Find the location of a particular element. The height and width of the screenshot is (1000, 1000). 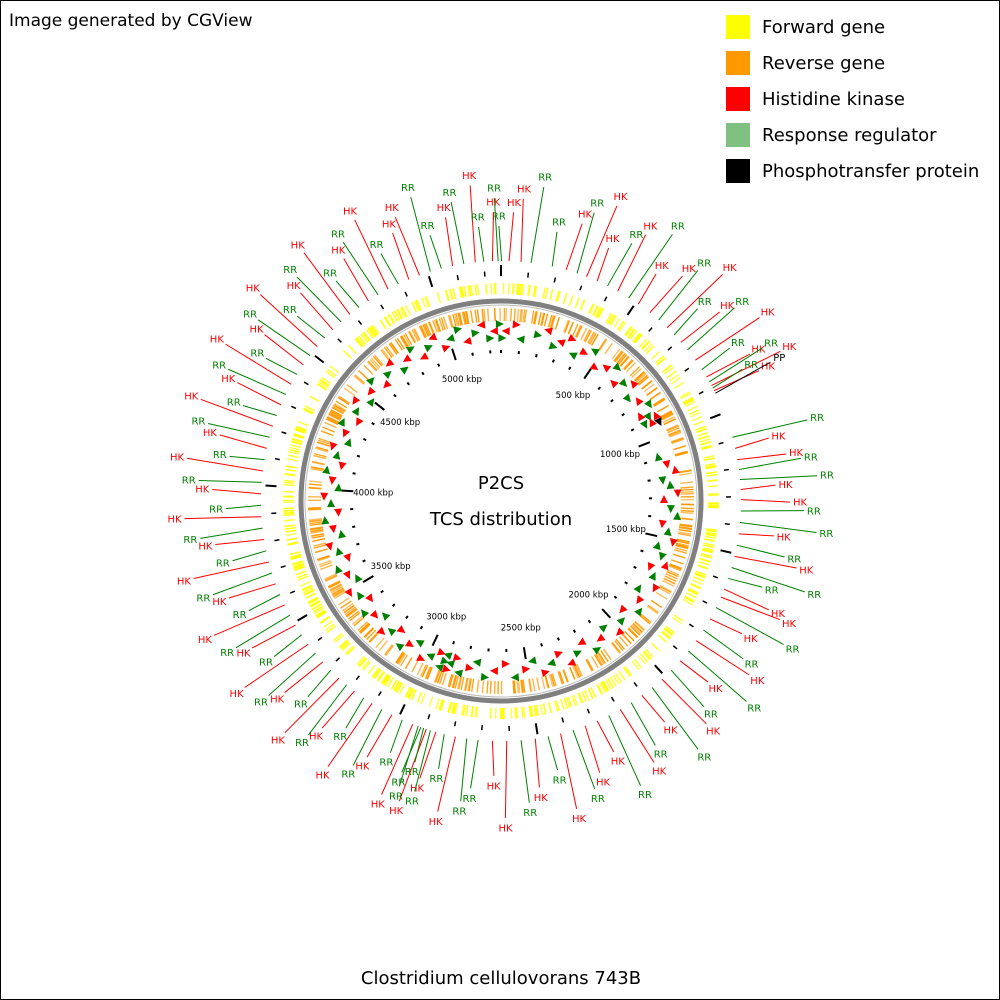

tcs-label: PP is located at coordinates (779, 358).